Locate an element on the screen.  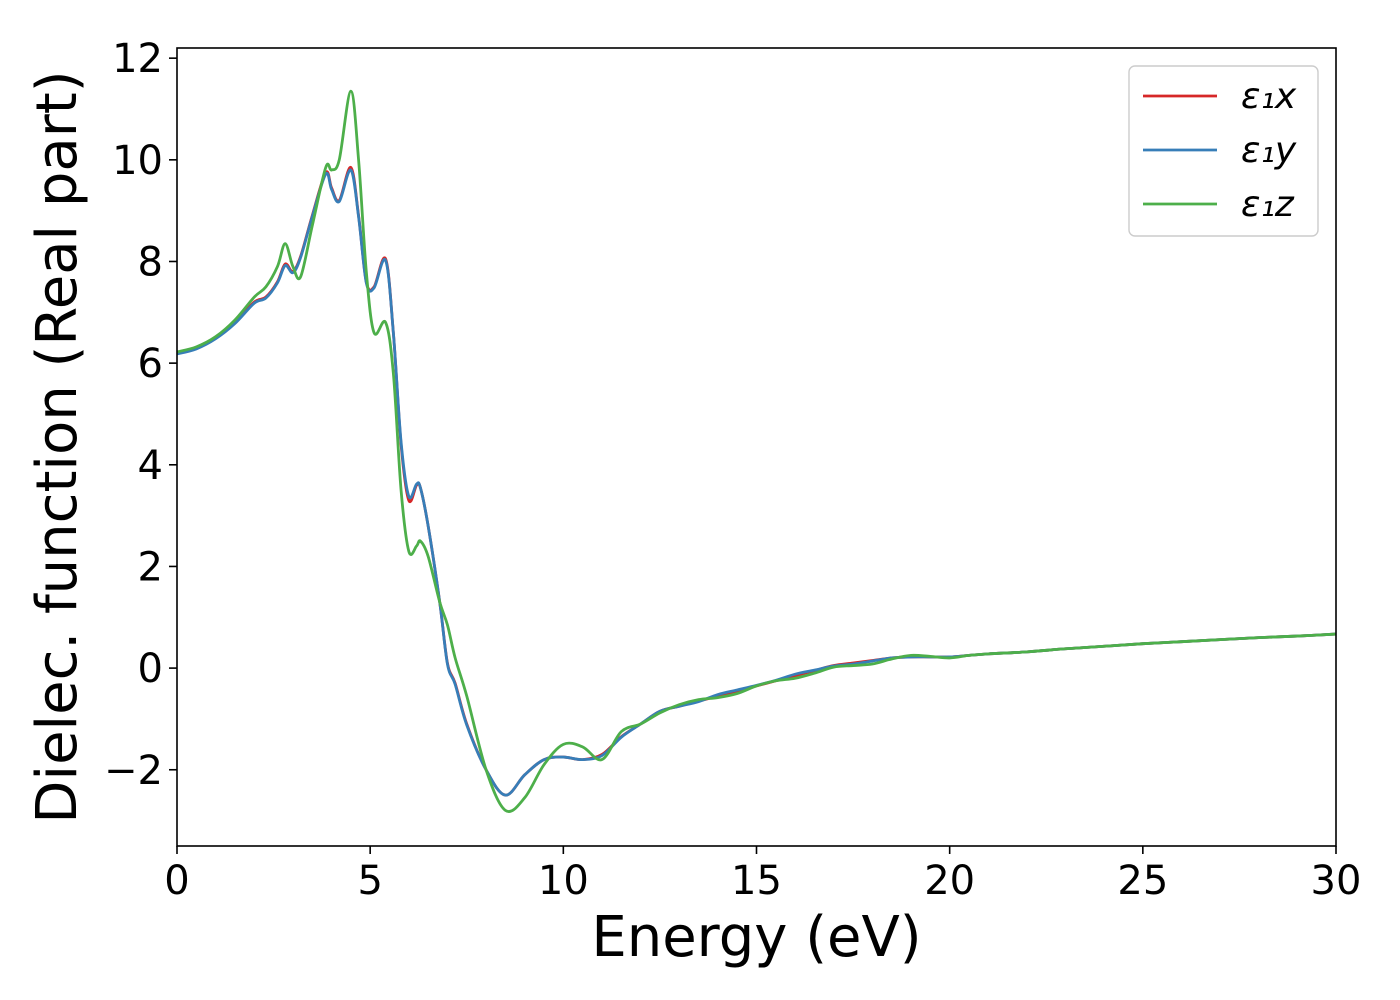
legend-label: ε₁x is located at coordinates (1269, 96).